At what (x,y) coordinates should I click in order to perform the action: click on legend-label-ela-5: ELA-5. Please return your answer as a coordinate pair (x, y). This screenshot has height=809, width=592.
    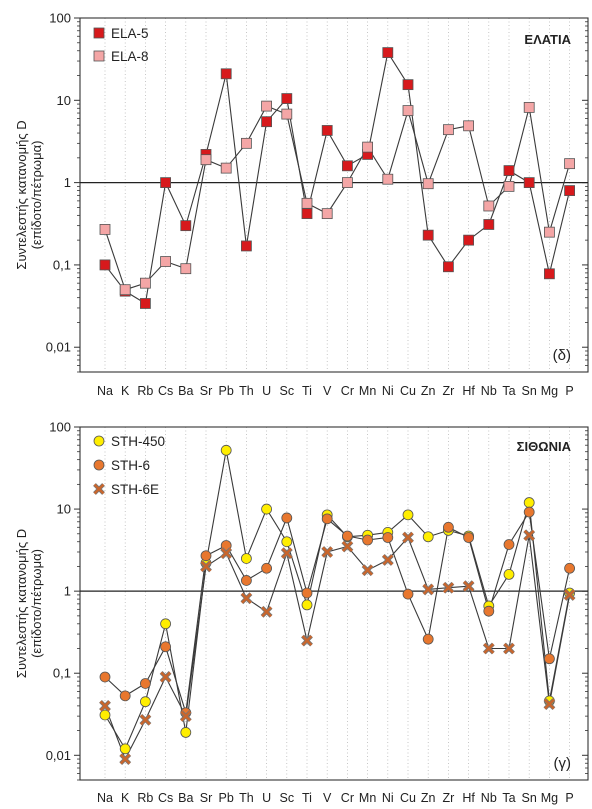
    Looking at the image, I should click on (130, 33).